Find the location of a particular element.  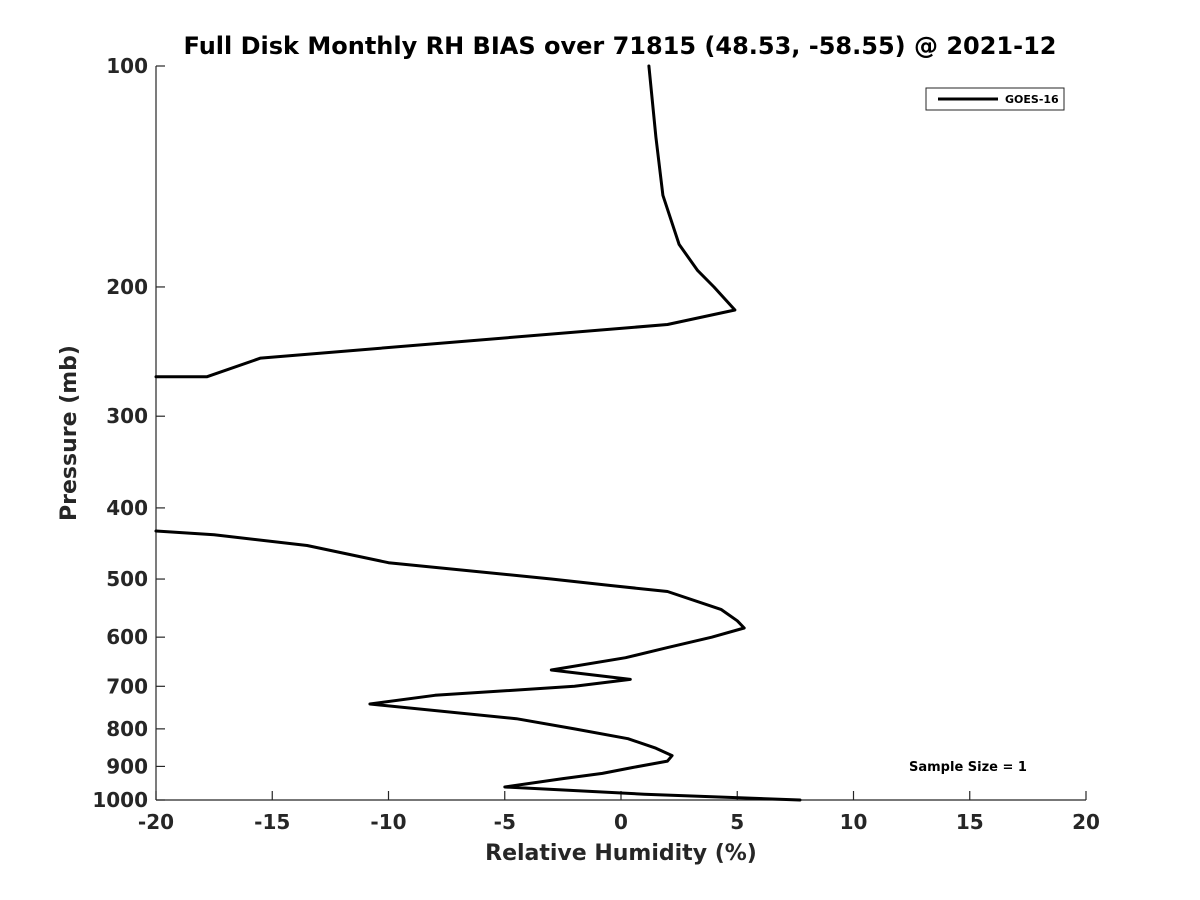

y-tick-label: 600 is located at coordinates (127, 637).